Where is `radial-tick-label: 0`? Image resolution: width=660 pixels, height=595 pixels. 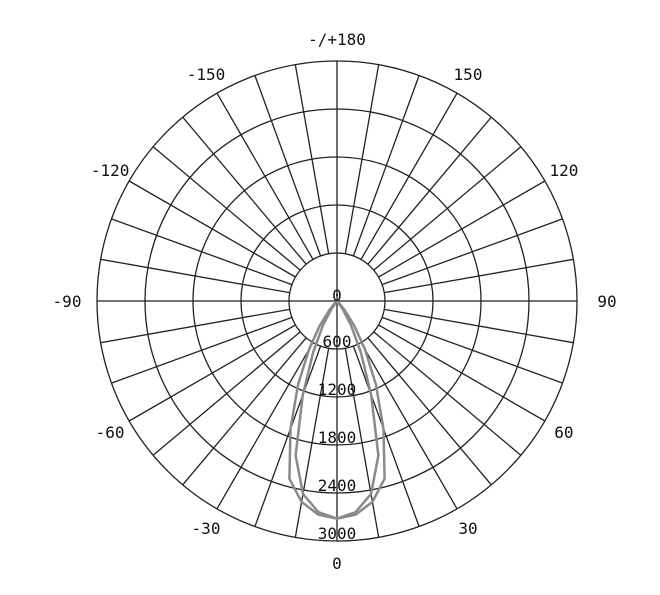
radial-tick-label: 0 is located at coordinates (337, 295).